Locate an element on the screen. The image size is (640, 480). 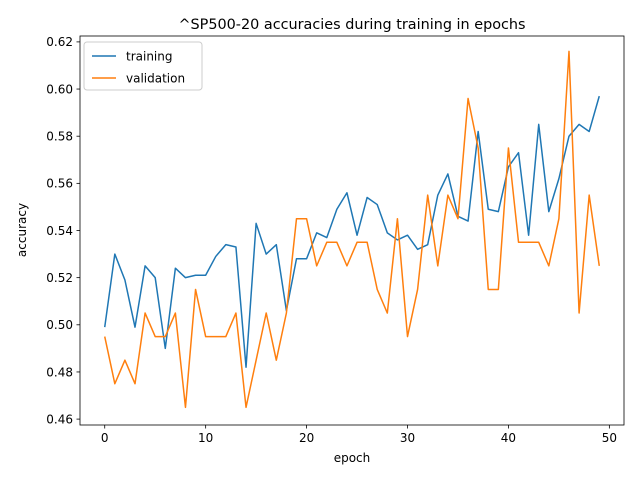
x-tick-label: 0 is located at coordinates (105, 438).